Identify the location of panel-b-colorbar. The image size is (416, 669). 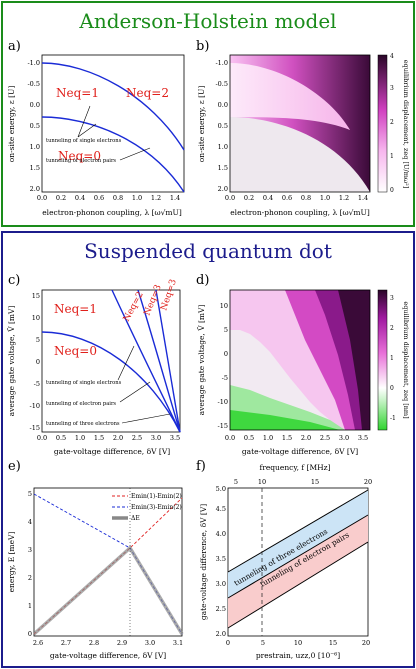
(382, 123).